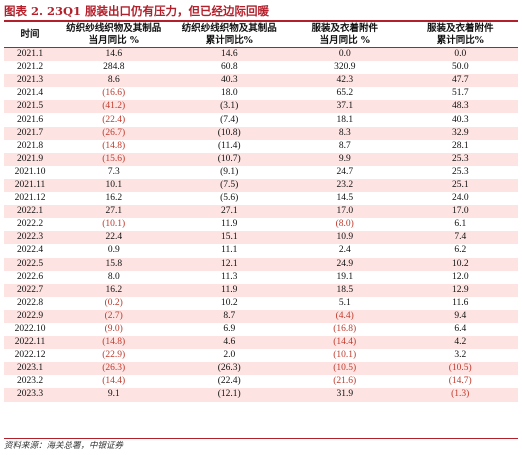 This screenshot has width=522, height=455. What do you see at coordinates (345, 199) in the screenshot?
I see `cell-apparel-monthly: 14.5` at bounding box center [345, 199].